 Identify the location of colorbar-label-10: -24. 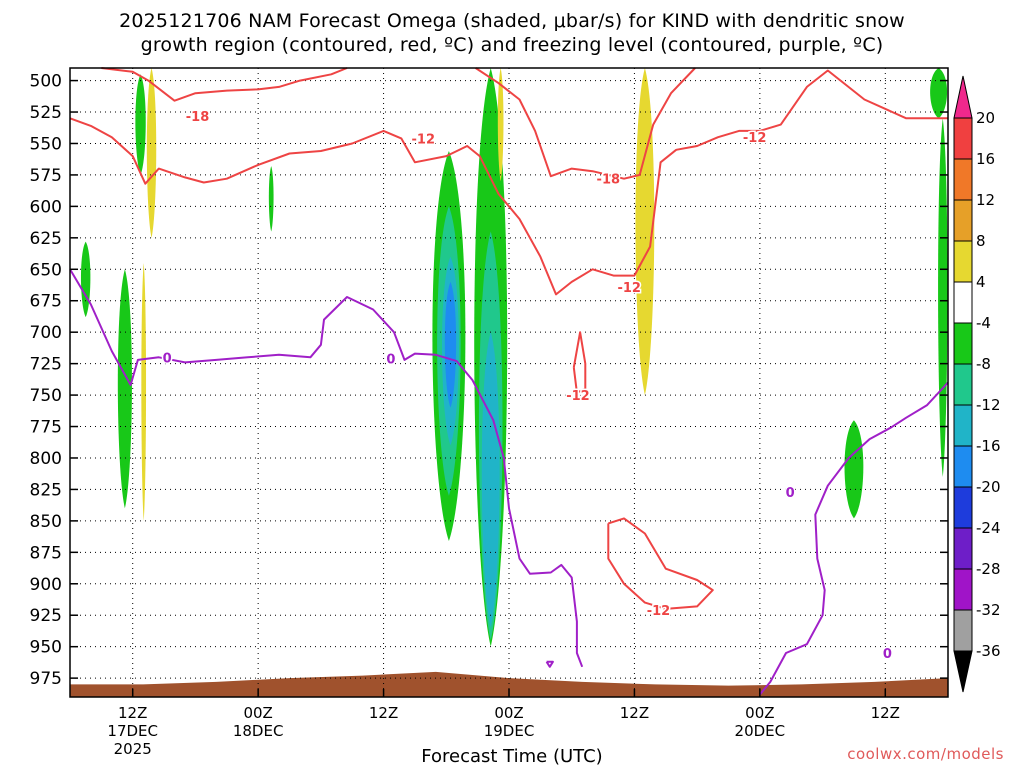
(988, 528).